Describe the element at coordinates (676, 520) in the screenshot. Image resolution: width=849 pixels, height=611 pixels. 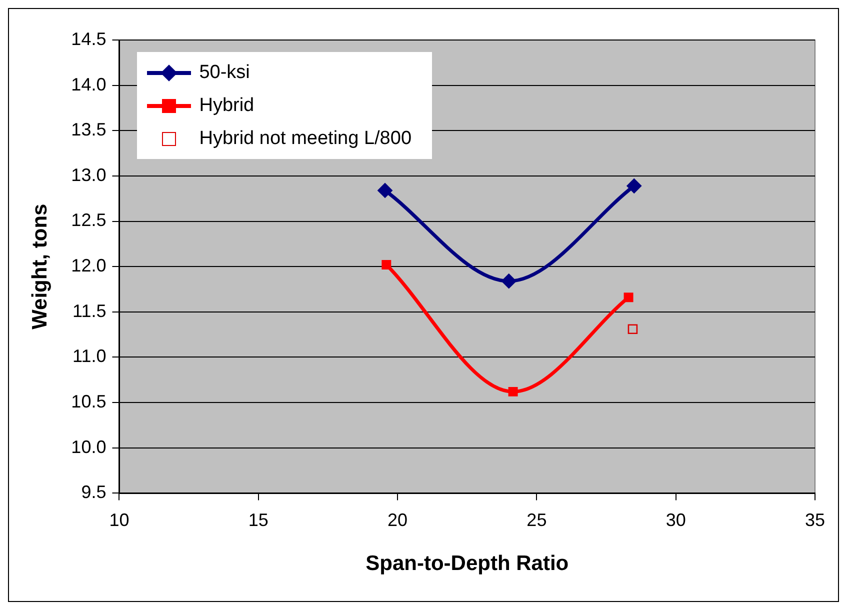
I see `x-tick-label: 30` at that location.